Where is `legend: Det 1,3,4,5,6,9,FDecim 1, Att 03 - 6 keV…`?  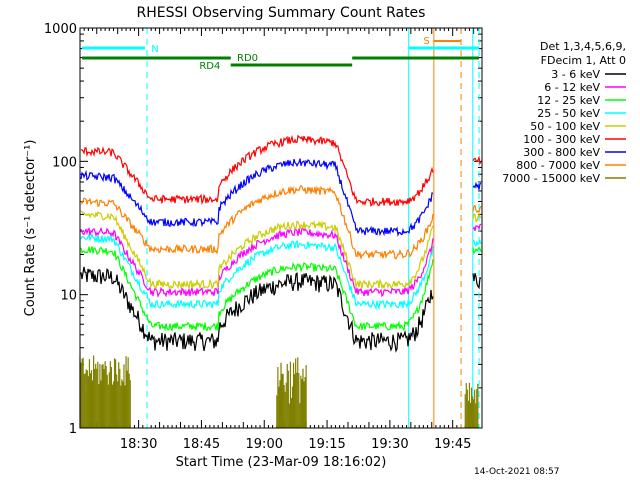
legend: Det 1,3,4,5,6,9,FDecim 1, Att 03 - 6 keV… is located at coordinates (564, 112).